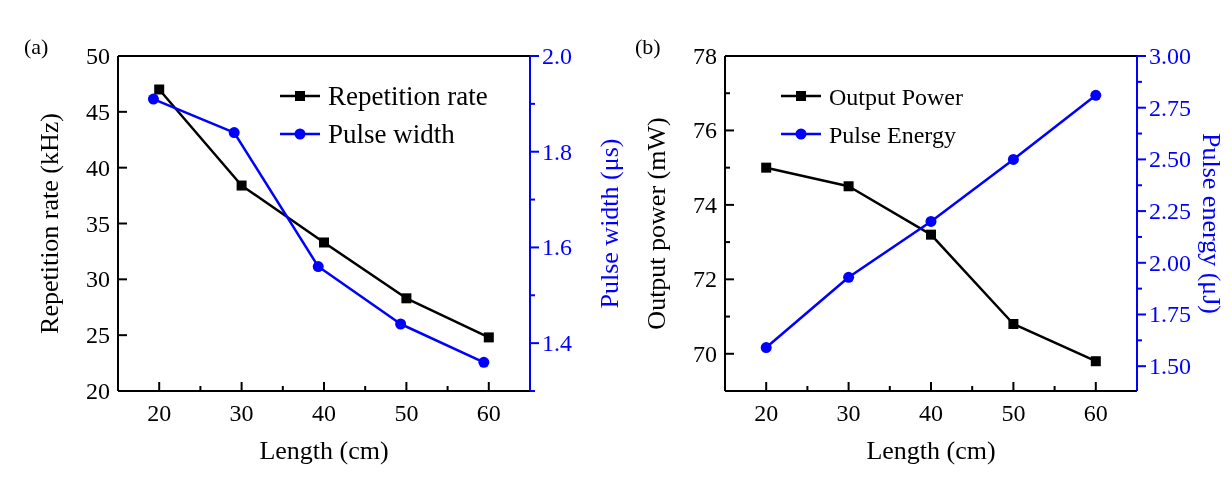 Image resolution: width=1231 pixels, height=483 pixels. Describe the element at coordinates (896, 97) in the screenshot. I see `legend-label: Output Power` at that location.